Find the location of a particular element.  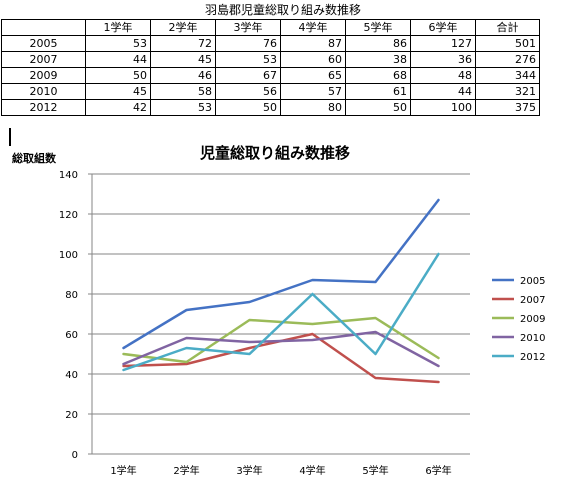

value-cell: 100 is located at coordinates (443, 107).